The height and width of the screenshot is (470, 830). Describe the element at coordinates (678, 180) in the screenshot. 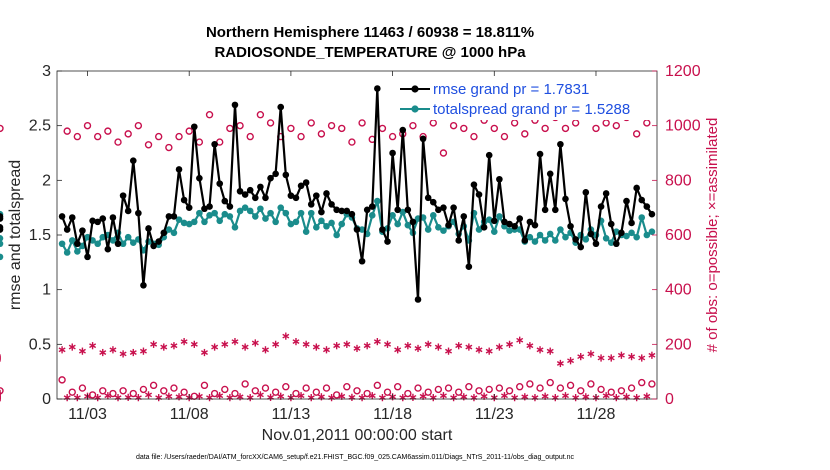

I see `y2-tick-label: 800` at that location.